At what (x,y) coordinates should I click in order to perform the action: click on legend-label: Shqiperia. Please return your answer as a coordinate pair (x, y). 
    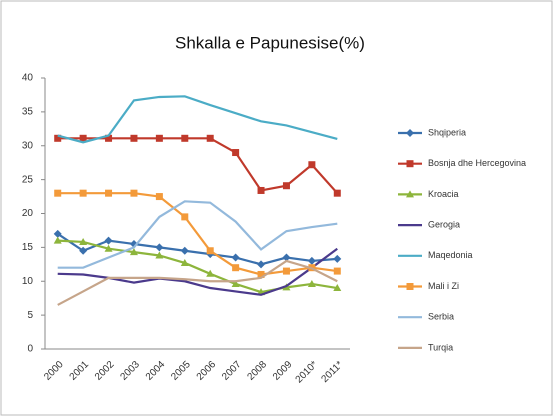
    Looking at the image, I should click on (447, 132).